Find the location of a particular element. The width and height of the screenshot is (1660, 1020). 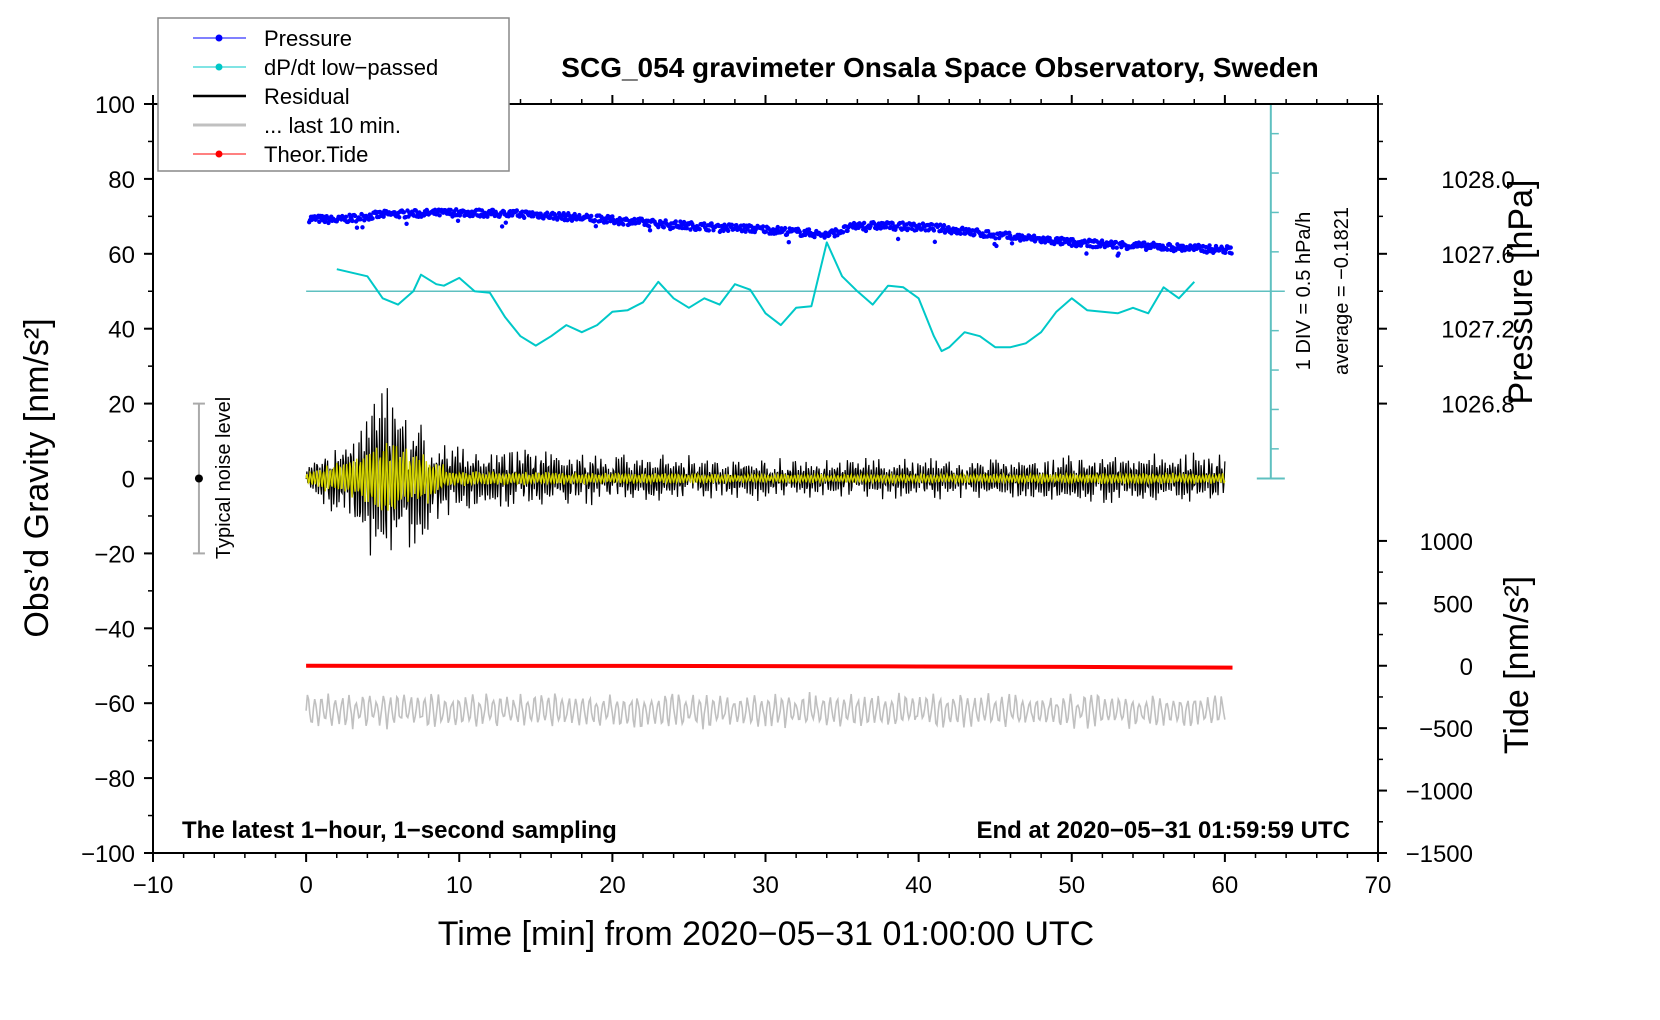

y-tick-label: −40 is located at coordinates (114, 629).